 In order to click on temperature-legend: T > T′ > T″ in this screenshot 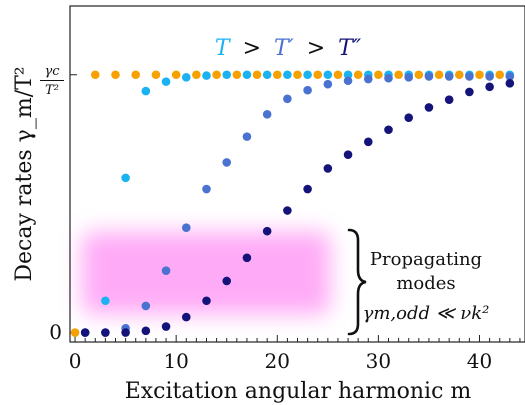, I will do `click(288, 48)`.